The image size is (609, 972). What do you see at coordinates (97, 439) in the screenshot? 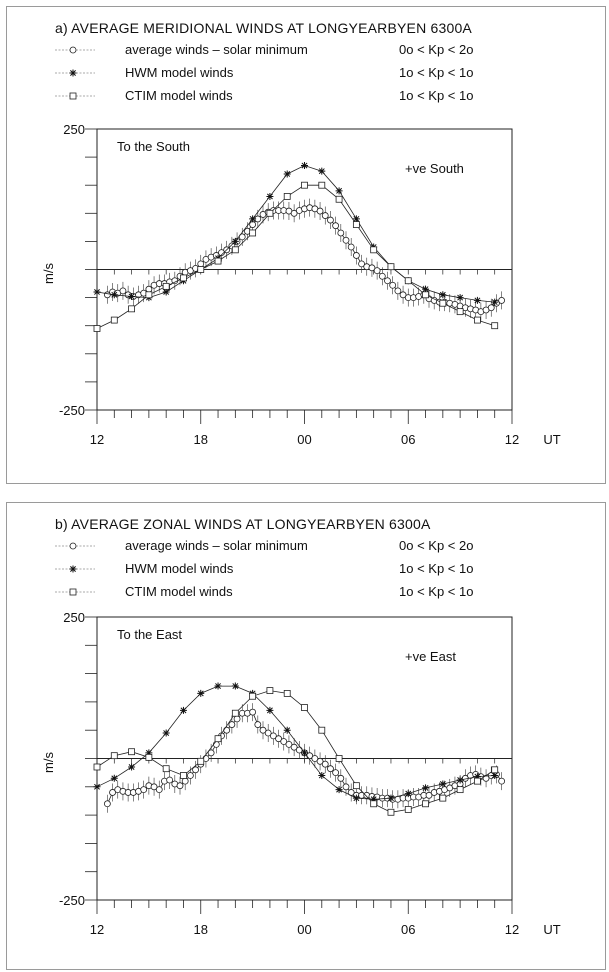
I see `x-tick-label: 12` at bounding box center [97, 439].